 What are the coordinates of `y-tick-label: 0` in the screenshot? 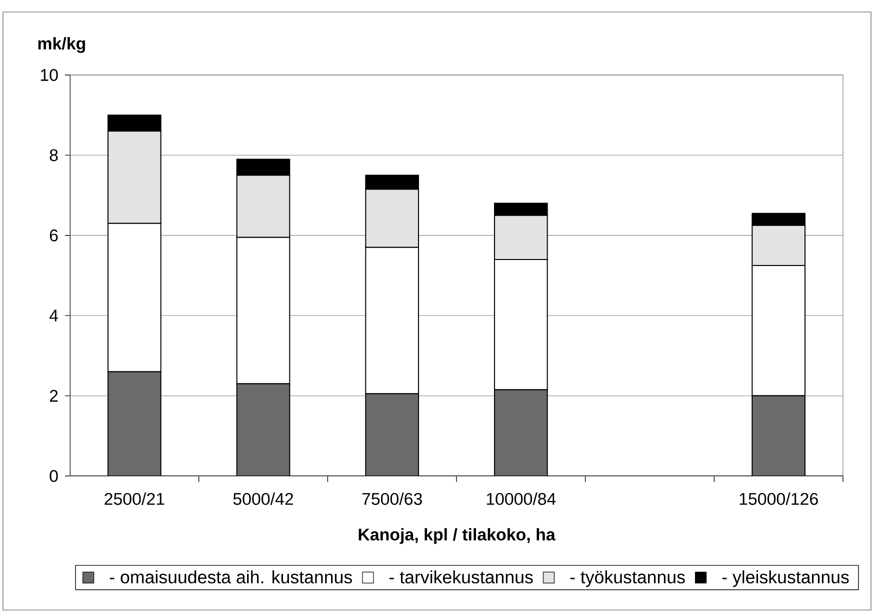 It's located at (54, 476).